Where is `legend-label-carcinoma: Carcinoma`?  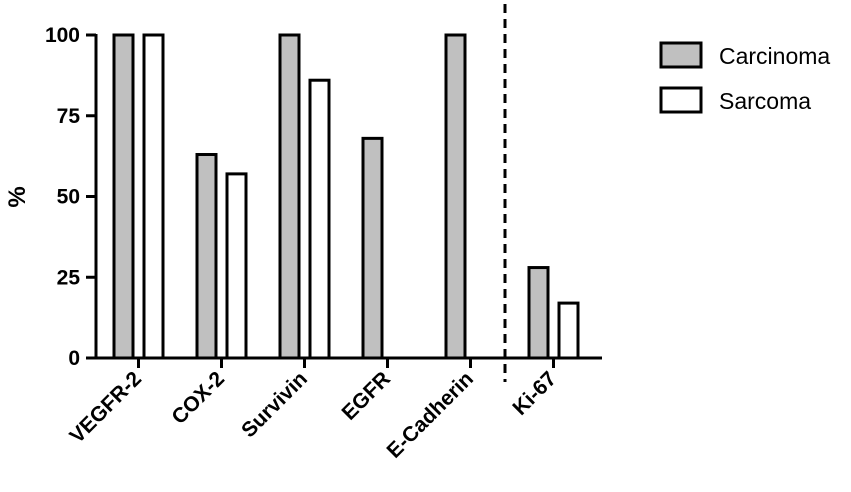
legend-label-carcinoma: Carcinoma is located at coordinates (774, 56).